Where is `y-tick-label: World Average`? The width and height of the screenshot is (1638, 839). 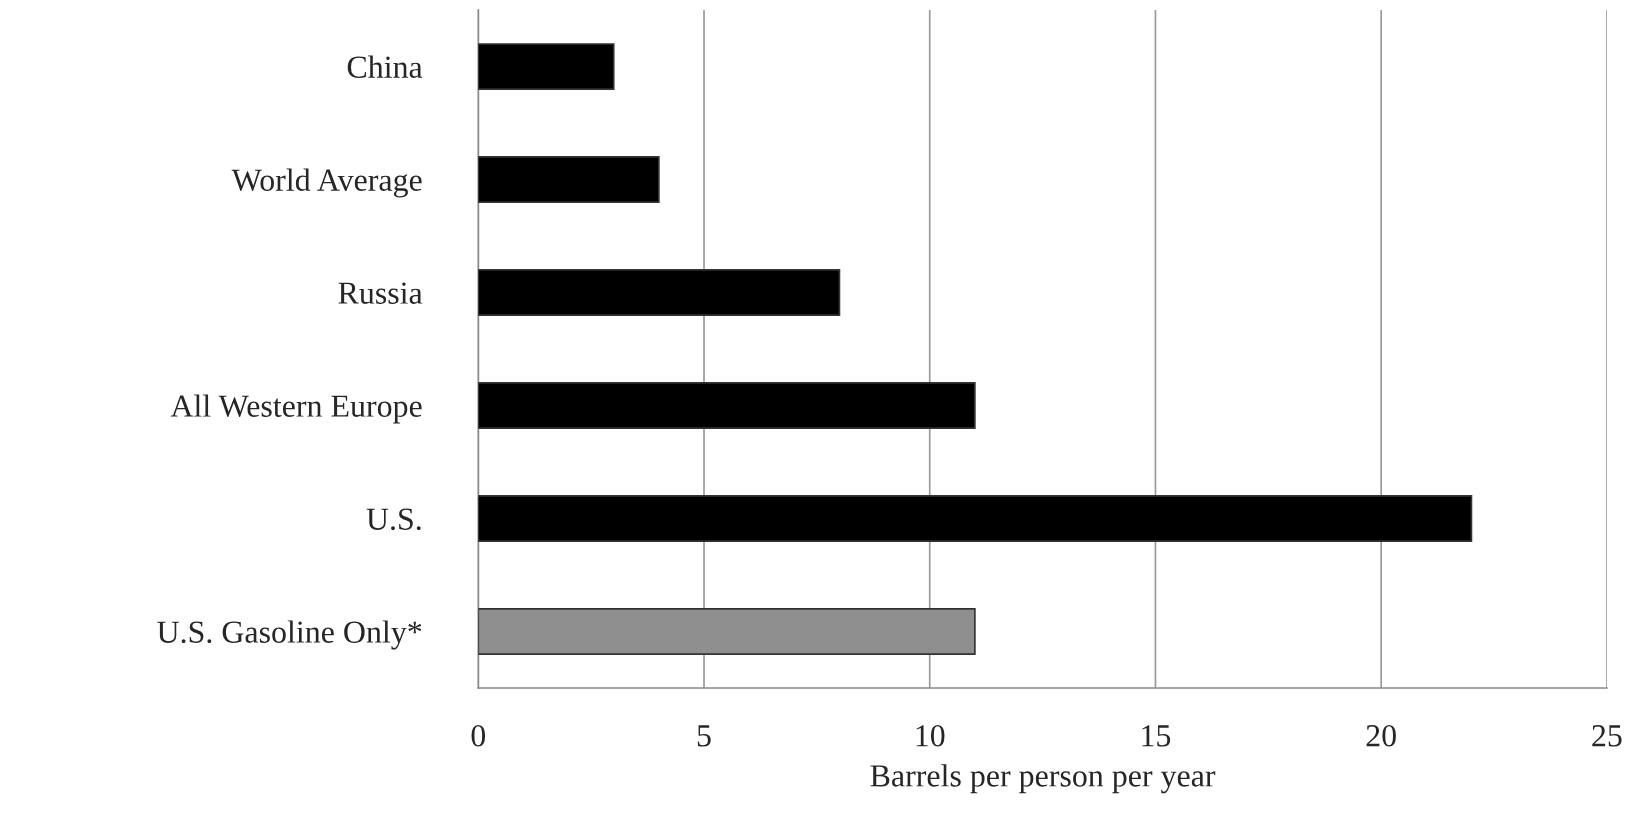
y-tick-label: World Average is located at coordinates (326, 183).